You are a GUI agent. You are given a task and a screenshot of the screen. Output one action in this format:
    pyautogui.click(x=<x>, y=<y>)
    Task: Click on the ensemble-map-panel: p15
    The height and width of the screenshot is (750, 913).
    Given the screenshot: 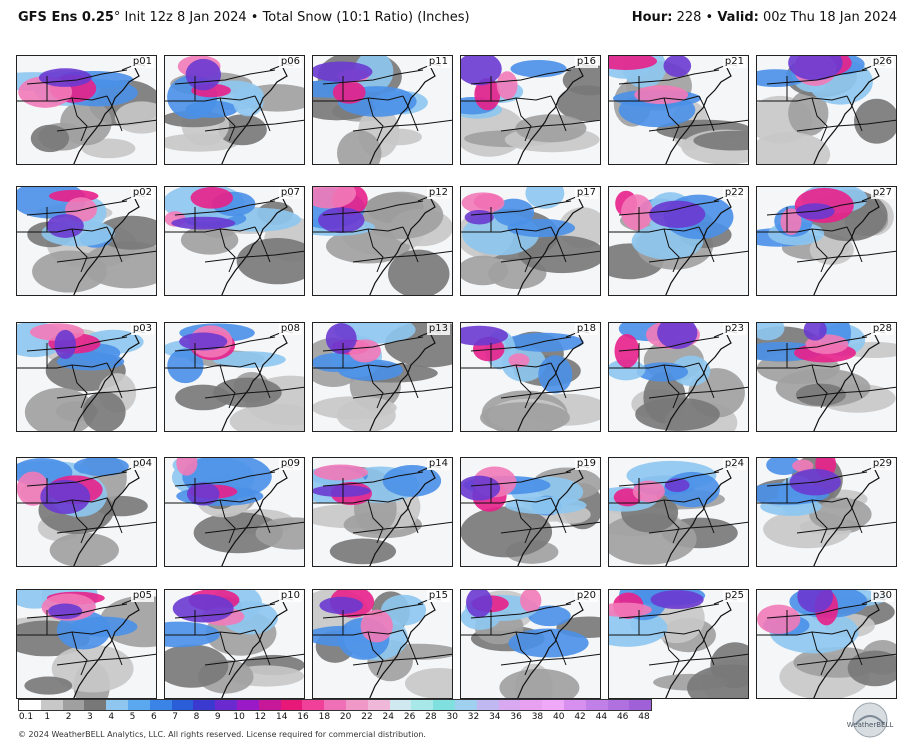 What is the action you would take?
    pyautogui.click(x=382, y=644)
    